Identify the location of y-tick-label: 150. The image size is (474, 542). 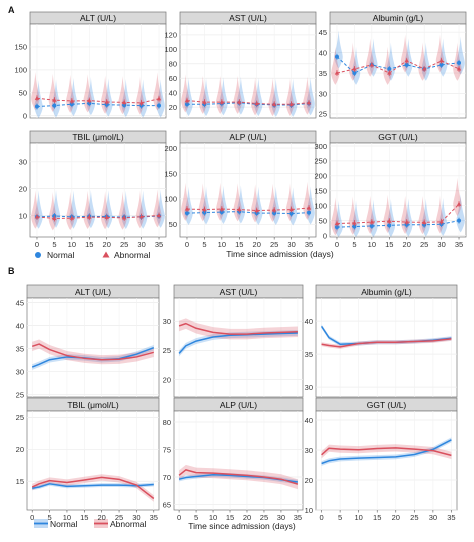
(20, 47).